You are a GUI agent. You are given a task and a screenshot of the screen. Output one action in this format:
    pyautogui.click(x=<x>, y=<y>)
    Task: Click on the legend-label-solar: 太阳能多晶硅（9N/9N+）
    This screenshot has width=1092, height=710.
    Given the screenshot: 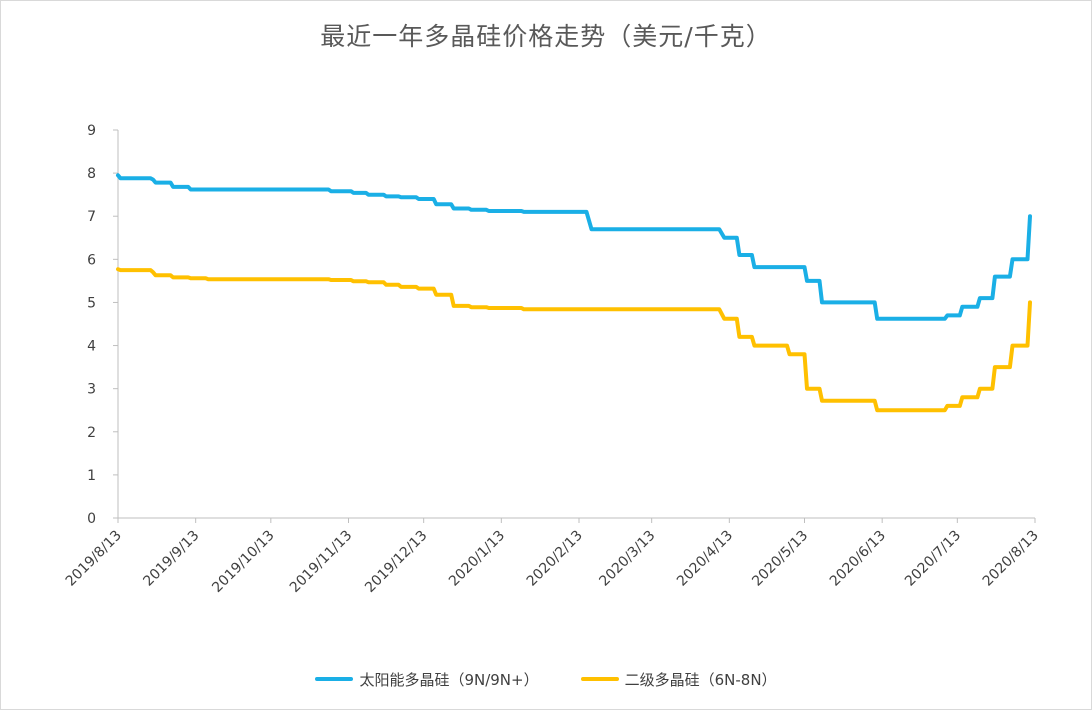 What is the action you would take?
    pyautogui.click(x=449, y=679)
    